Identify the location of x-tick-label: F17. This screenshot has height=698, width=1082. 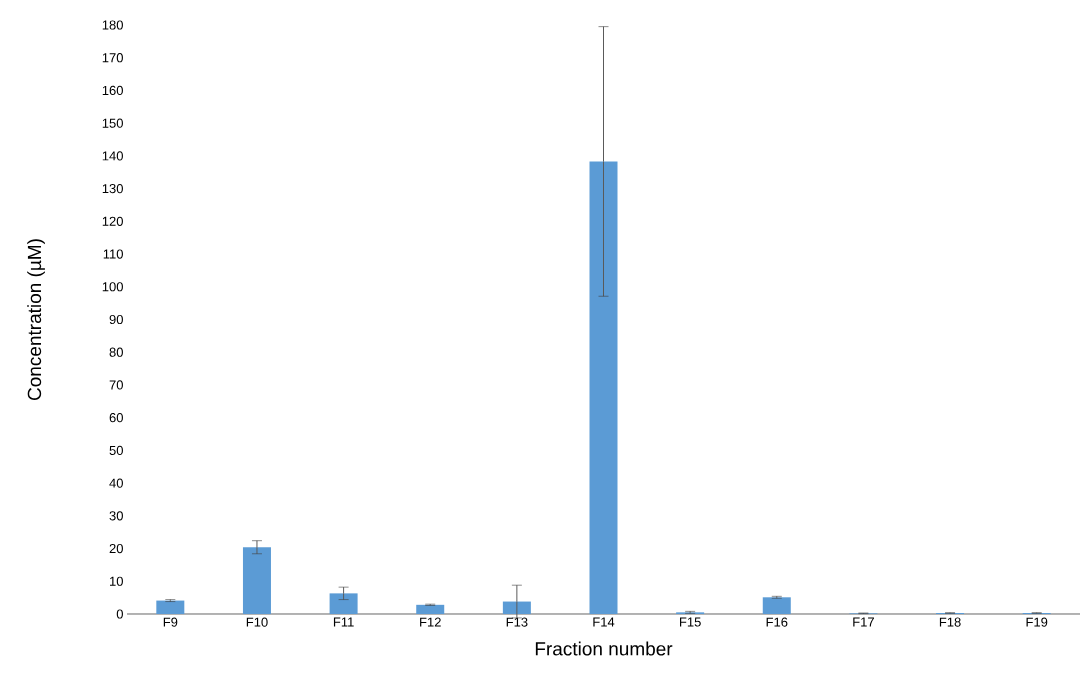
(863, 622).